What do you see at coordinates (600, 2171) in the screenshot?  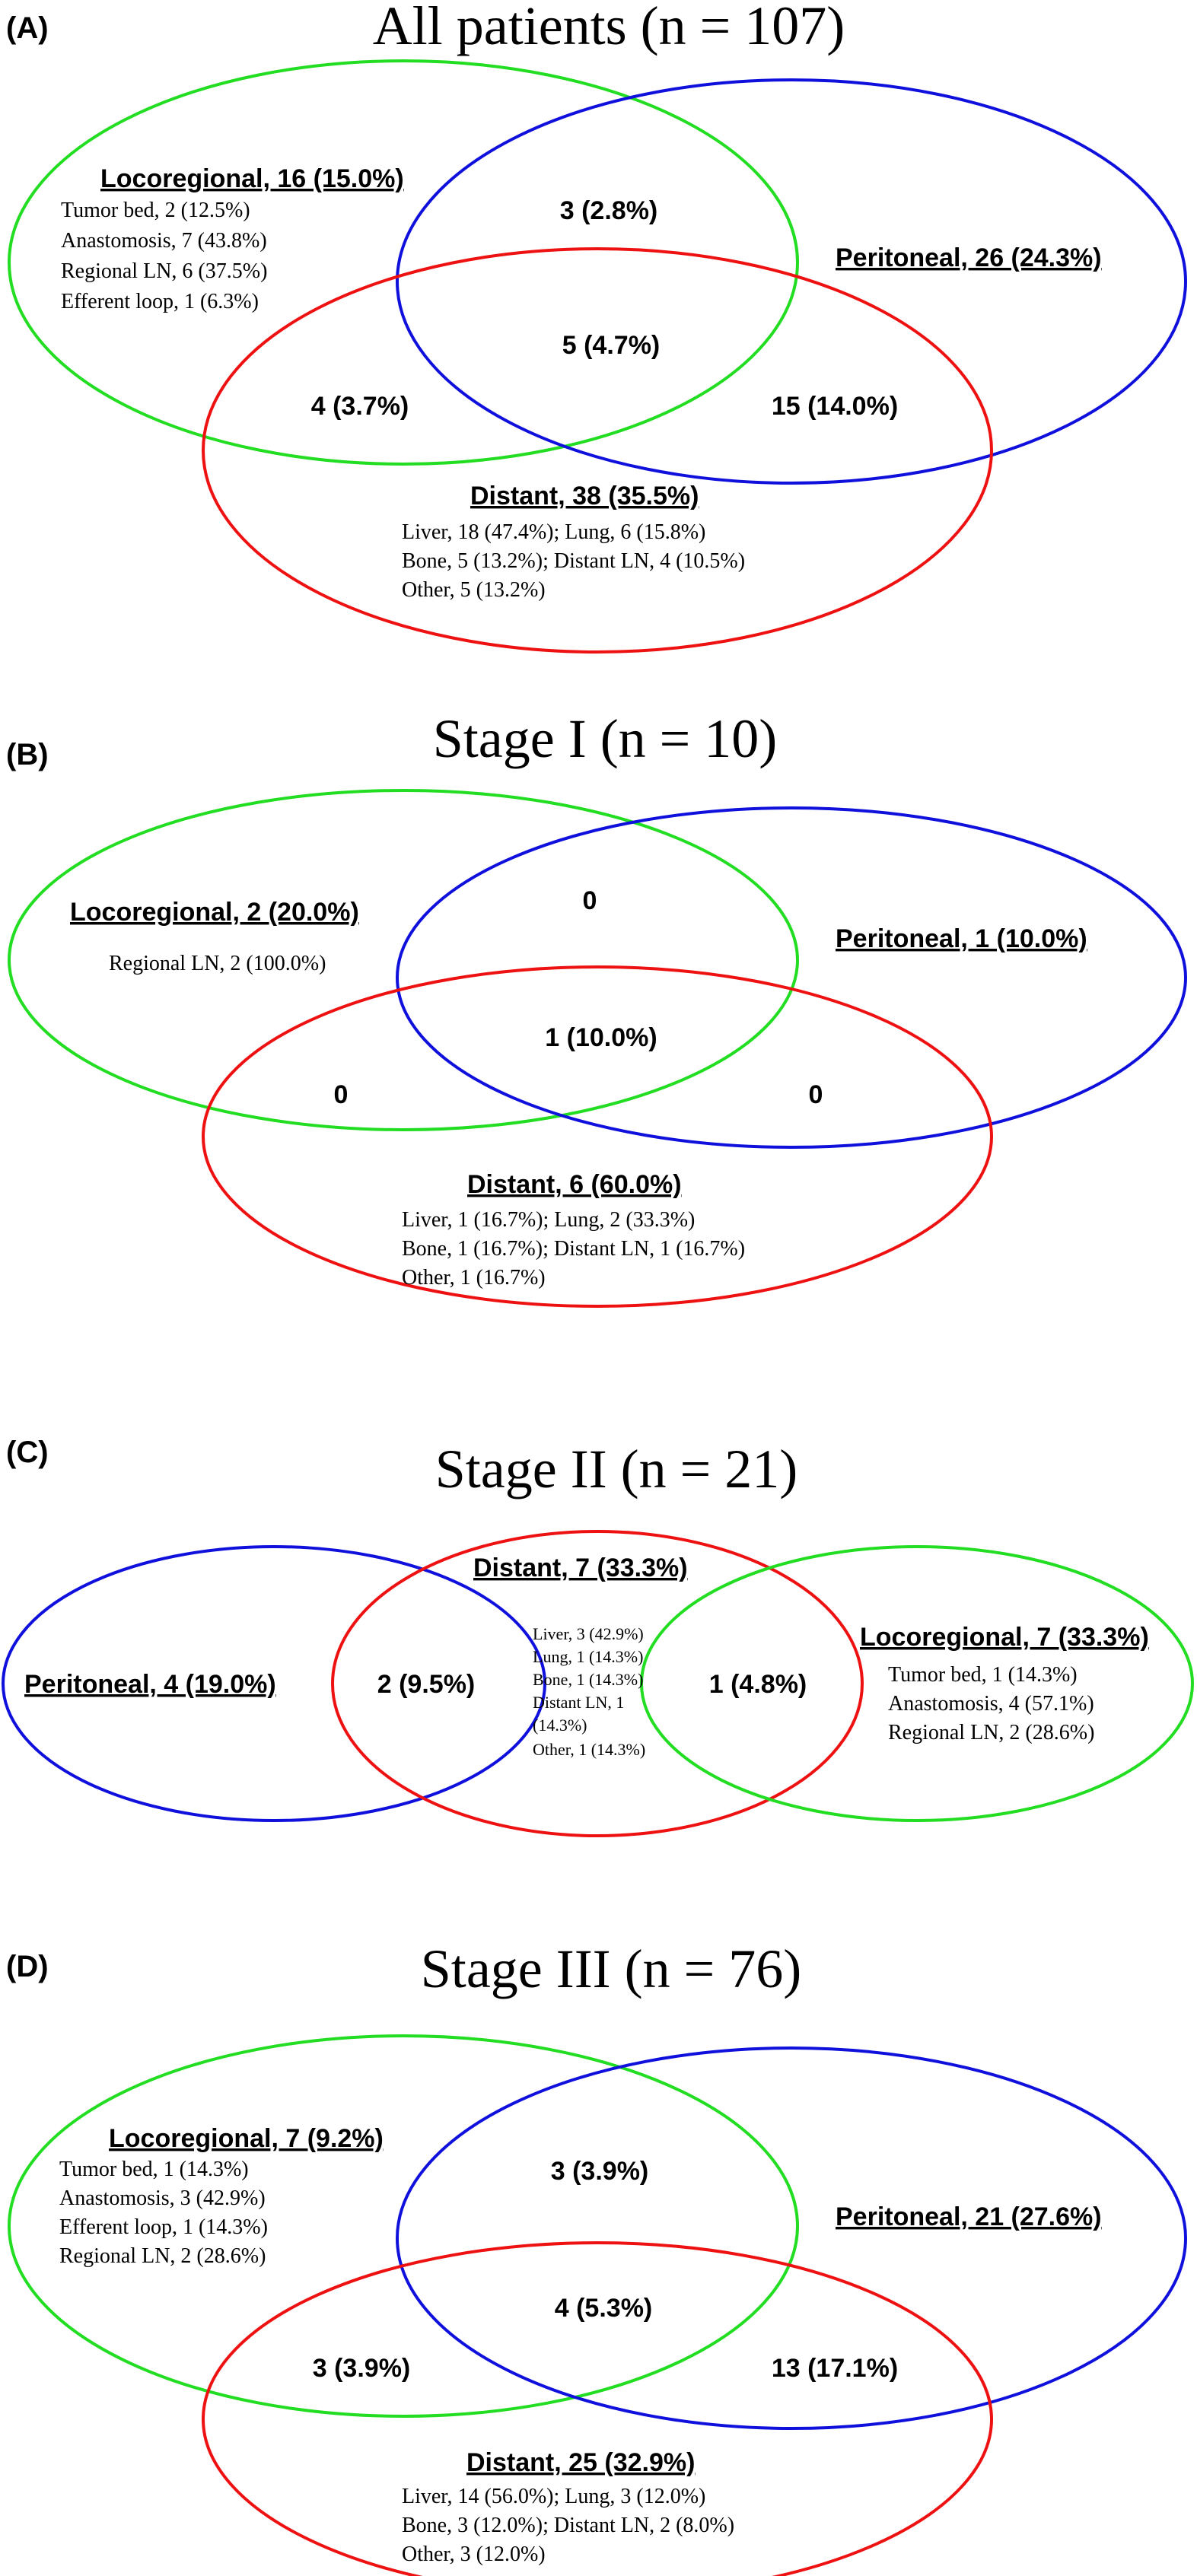 I see `panel-d-region-loco-perit: 3 (3.9%)` at bounding box center [600, 2171].